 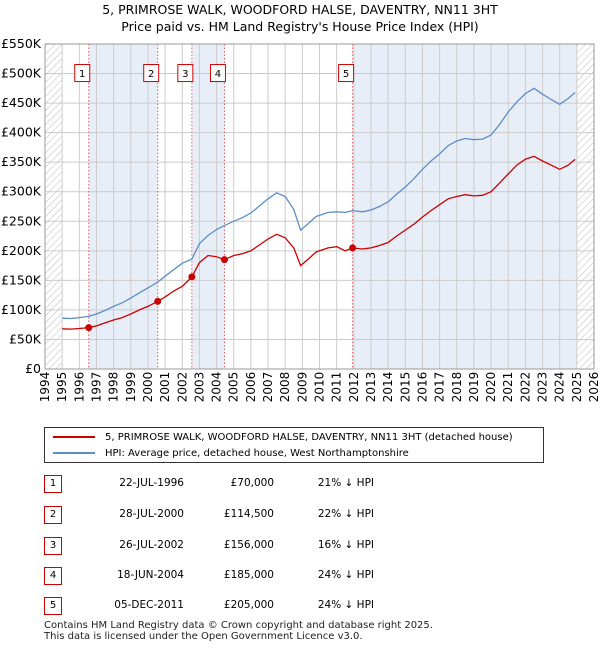 I want to click on sale-hpi-diff: 22% ↓ HPI, so click(x=345, y=514).